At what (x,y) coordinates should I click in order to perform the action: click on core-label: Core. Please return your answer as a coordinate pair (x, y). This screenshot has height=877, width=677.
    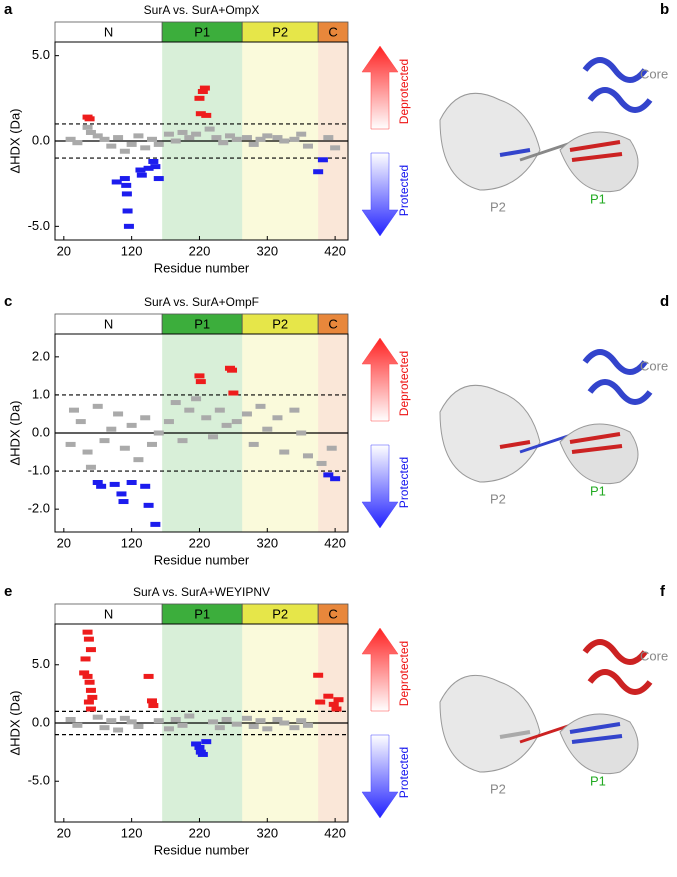
    Looking at the image, I should click on (654, 655).